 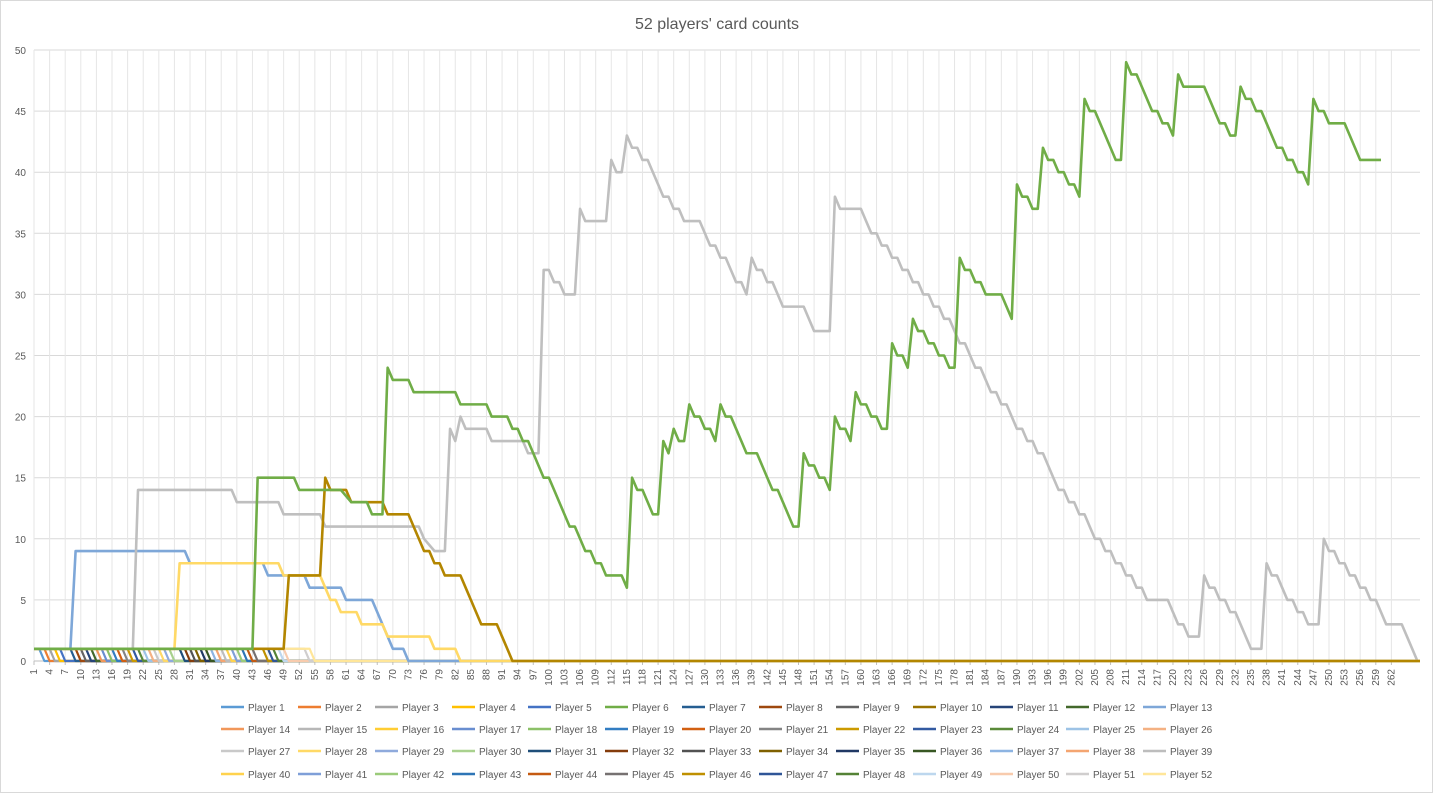 What do you see at coordinates (1220, 677) in the screenshot?
I see `x-tick-label: 229` at bounding box center [1220, 677].